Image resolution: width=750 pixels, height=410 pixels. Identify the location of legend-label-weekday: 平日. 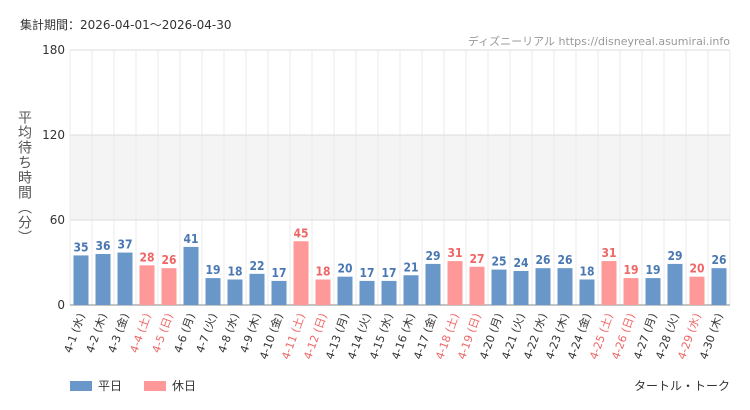
(110, 386).